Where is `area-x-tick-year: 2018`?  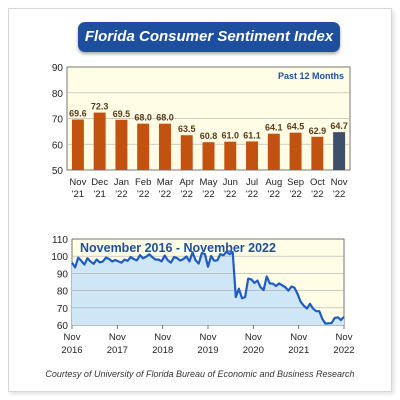 area-x-tick-year: 2018 is located at coordinates (162, 350).